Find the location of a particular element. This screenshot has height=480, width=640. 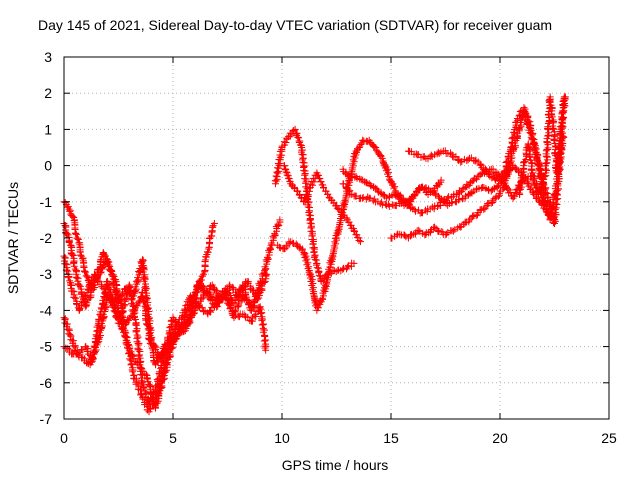

y-tick-label: -6 is located at coordinates (46, 383).